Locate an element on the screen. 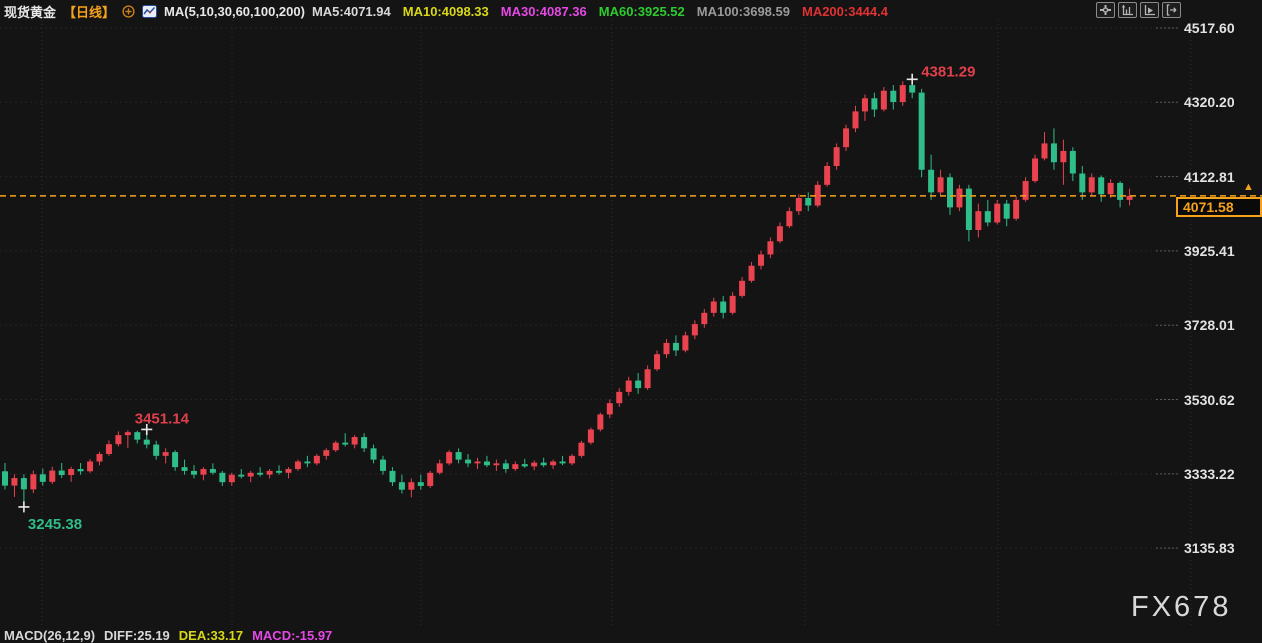 This screenshot has width=1262, height=643. ma-value-label: MA60:3925.52 is located at coordinates (641, 11).